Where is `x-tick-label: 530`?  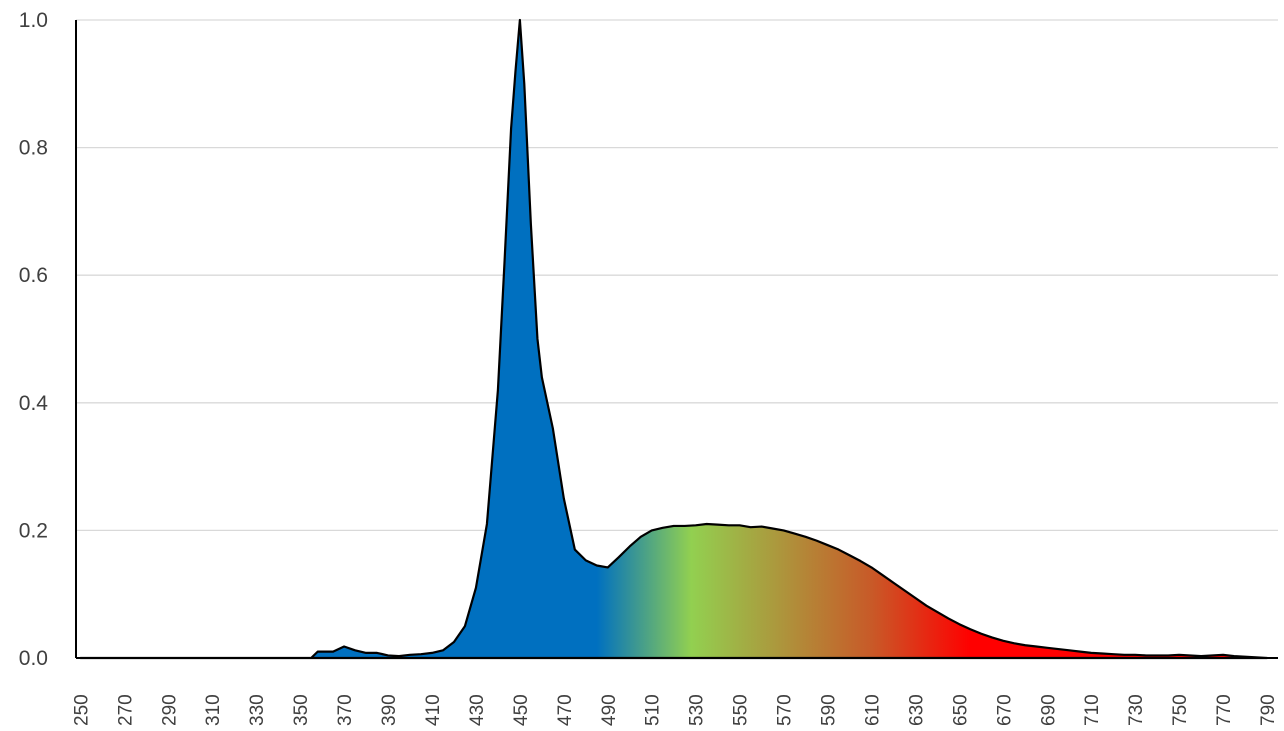
x-tick-label: 530 is located at coordinates (697, 710).